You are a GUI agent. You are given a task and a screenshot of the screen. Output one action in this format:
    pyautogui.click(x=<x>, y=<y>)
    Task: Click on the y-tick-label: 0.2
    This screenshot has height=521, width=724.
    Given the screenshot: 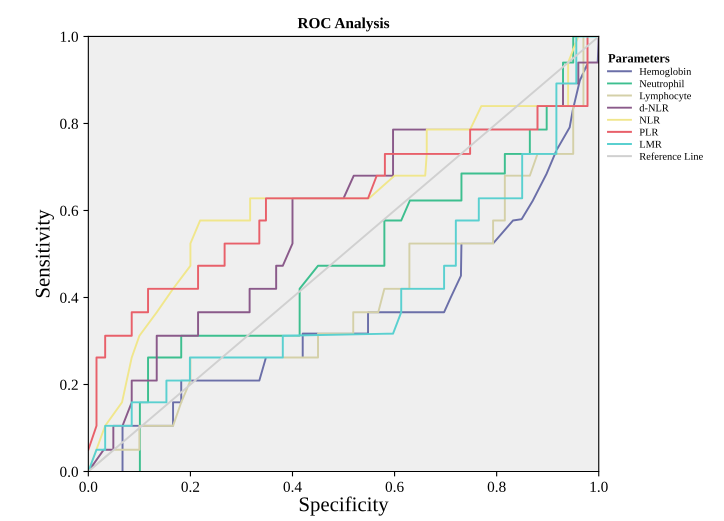 What is the action you would take?
    pyautogui.click(x=69, y=385)
    